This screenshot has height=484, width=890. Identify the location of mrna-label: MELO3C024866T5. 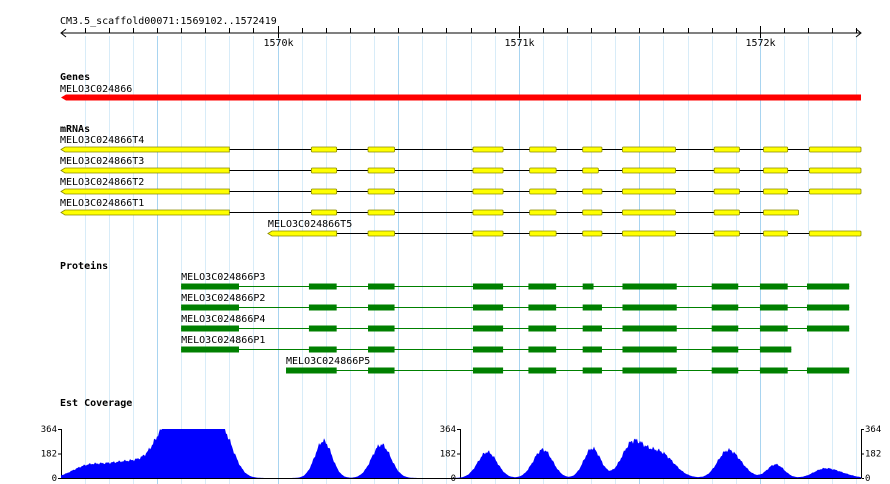
(310, 224).